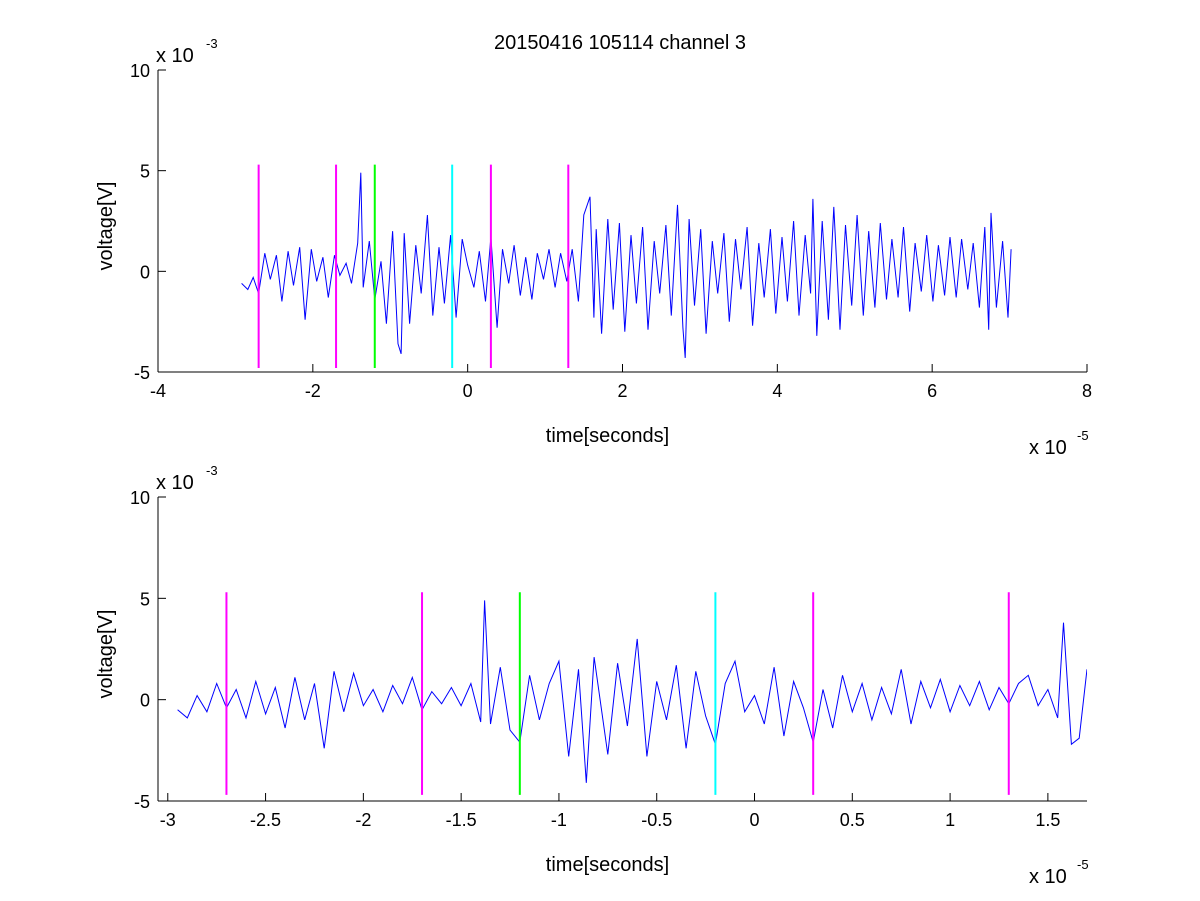  What do you see at coordinates (932, 391) in the screenshot?
I see `x-tick-label: 6` at bounding box center [932, 391].